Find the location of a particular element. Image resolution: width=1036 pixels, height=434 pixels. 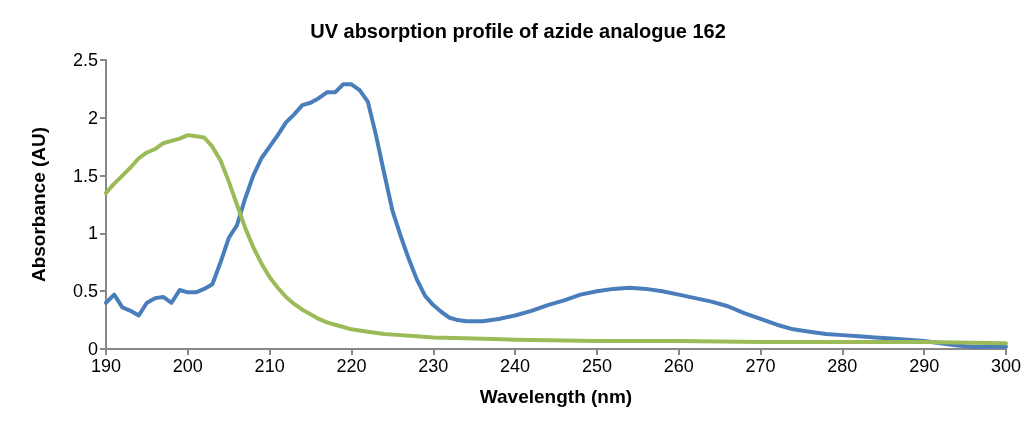

x-tick-label: 290 is located at coordinates (924, 366).